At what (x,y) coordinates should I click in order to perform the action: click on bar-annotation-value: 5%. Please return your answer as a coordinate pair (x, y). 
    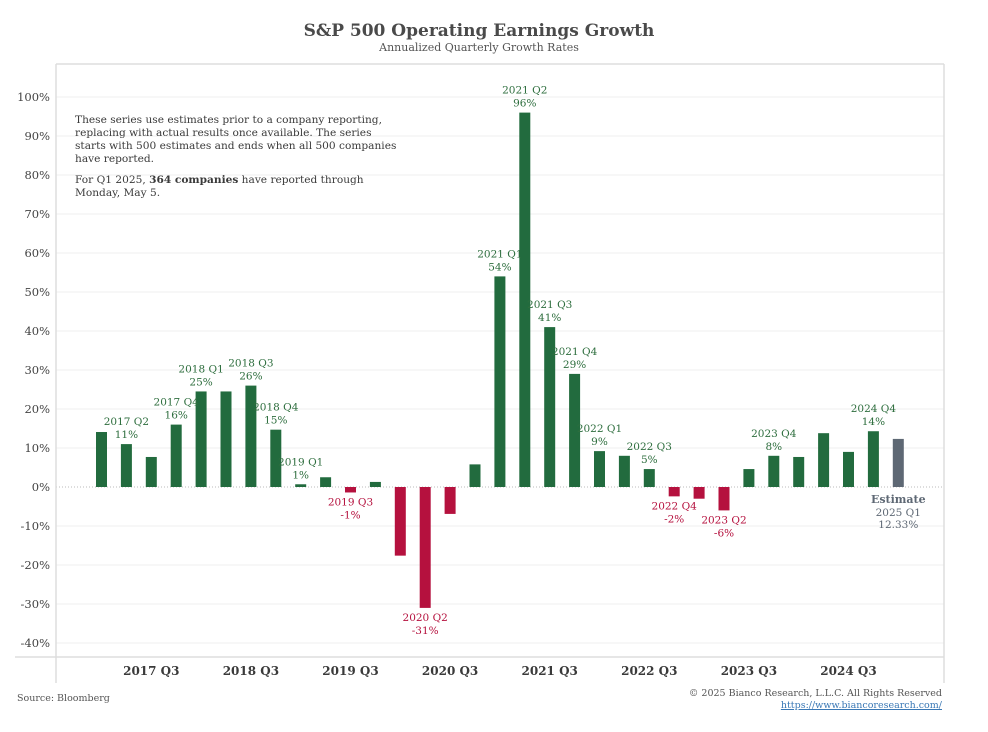
    Looking at the image, I should click on (649, 460).